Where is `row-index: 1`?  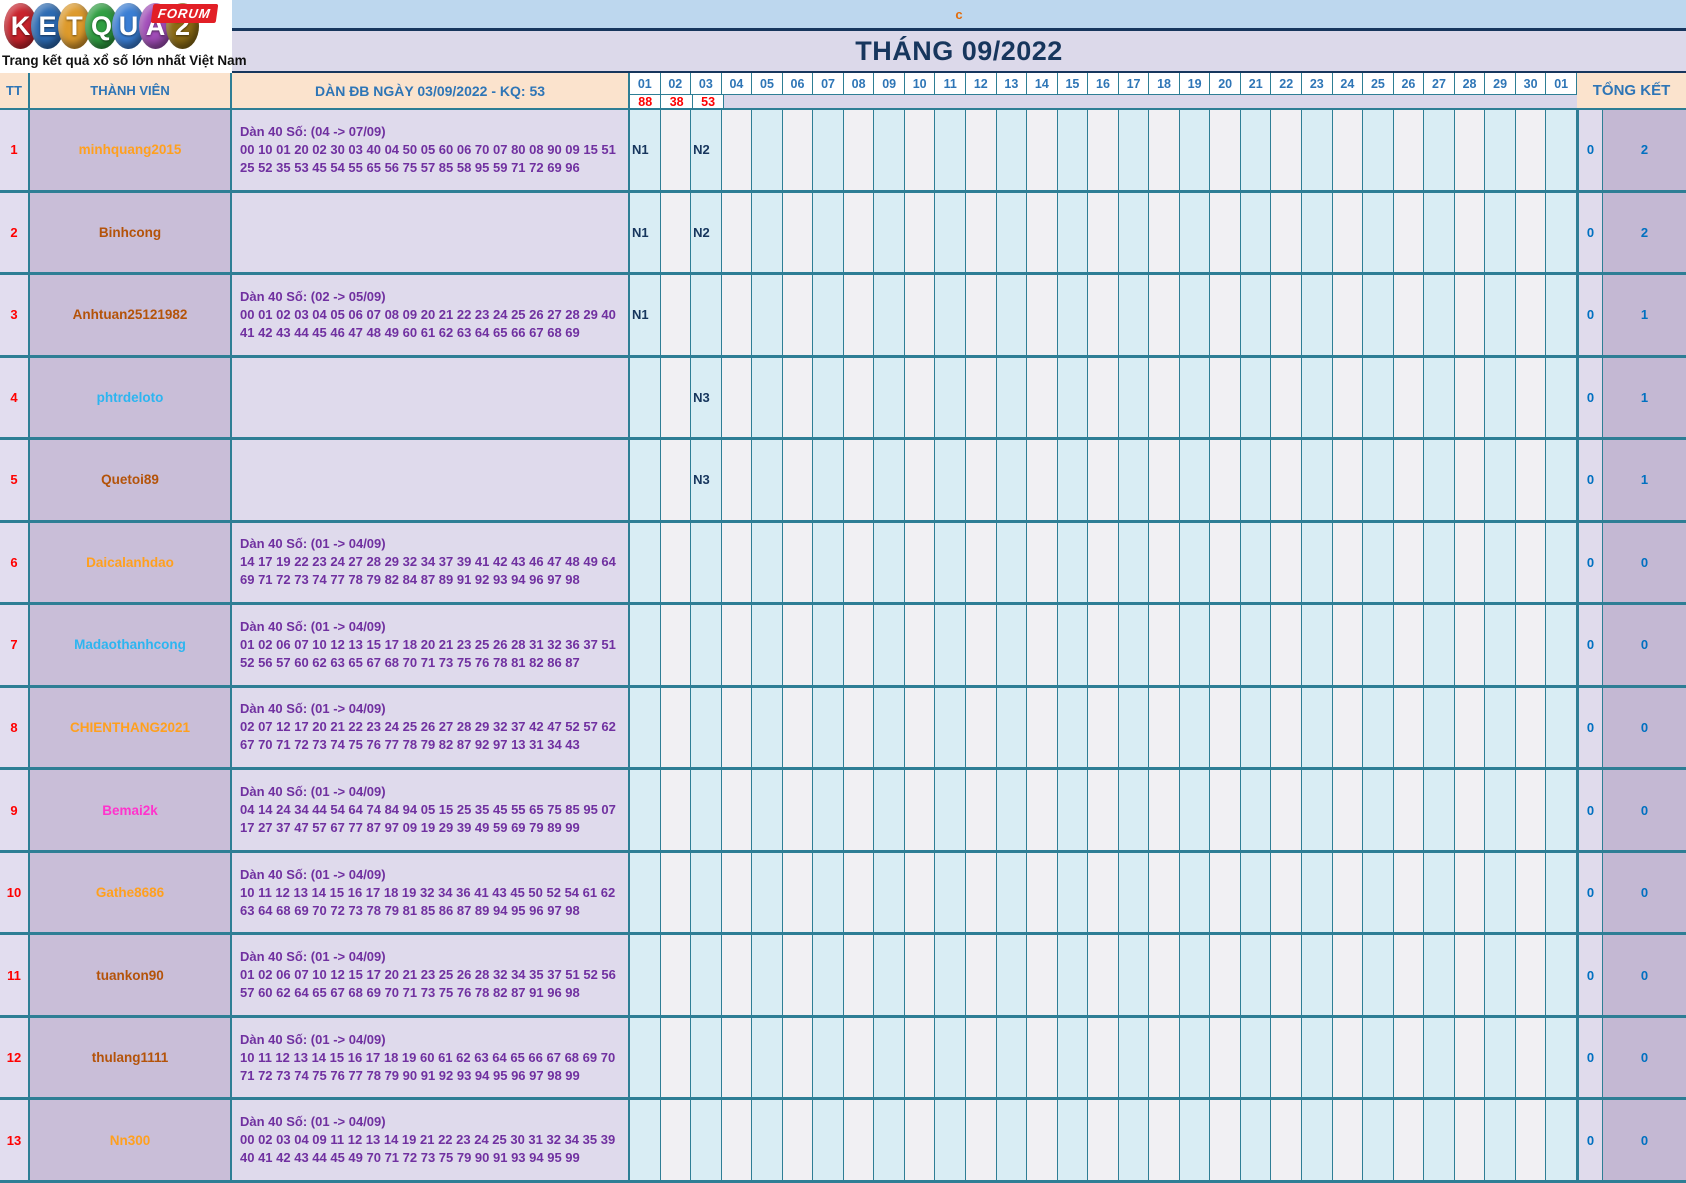 row-index: 1 is located at coordinates (15, 150).